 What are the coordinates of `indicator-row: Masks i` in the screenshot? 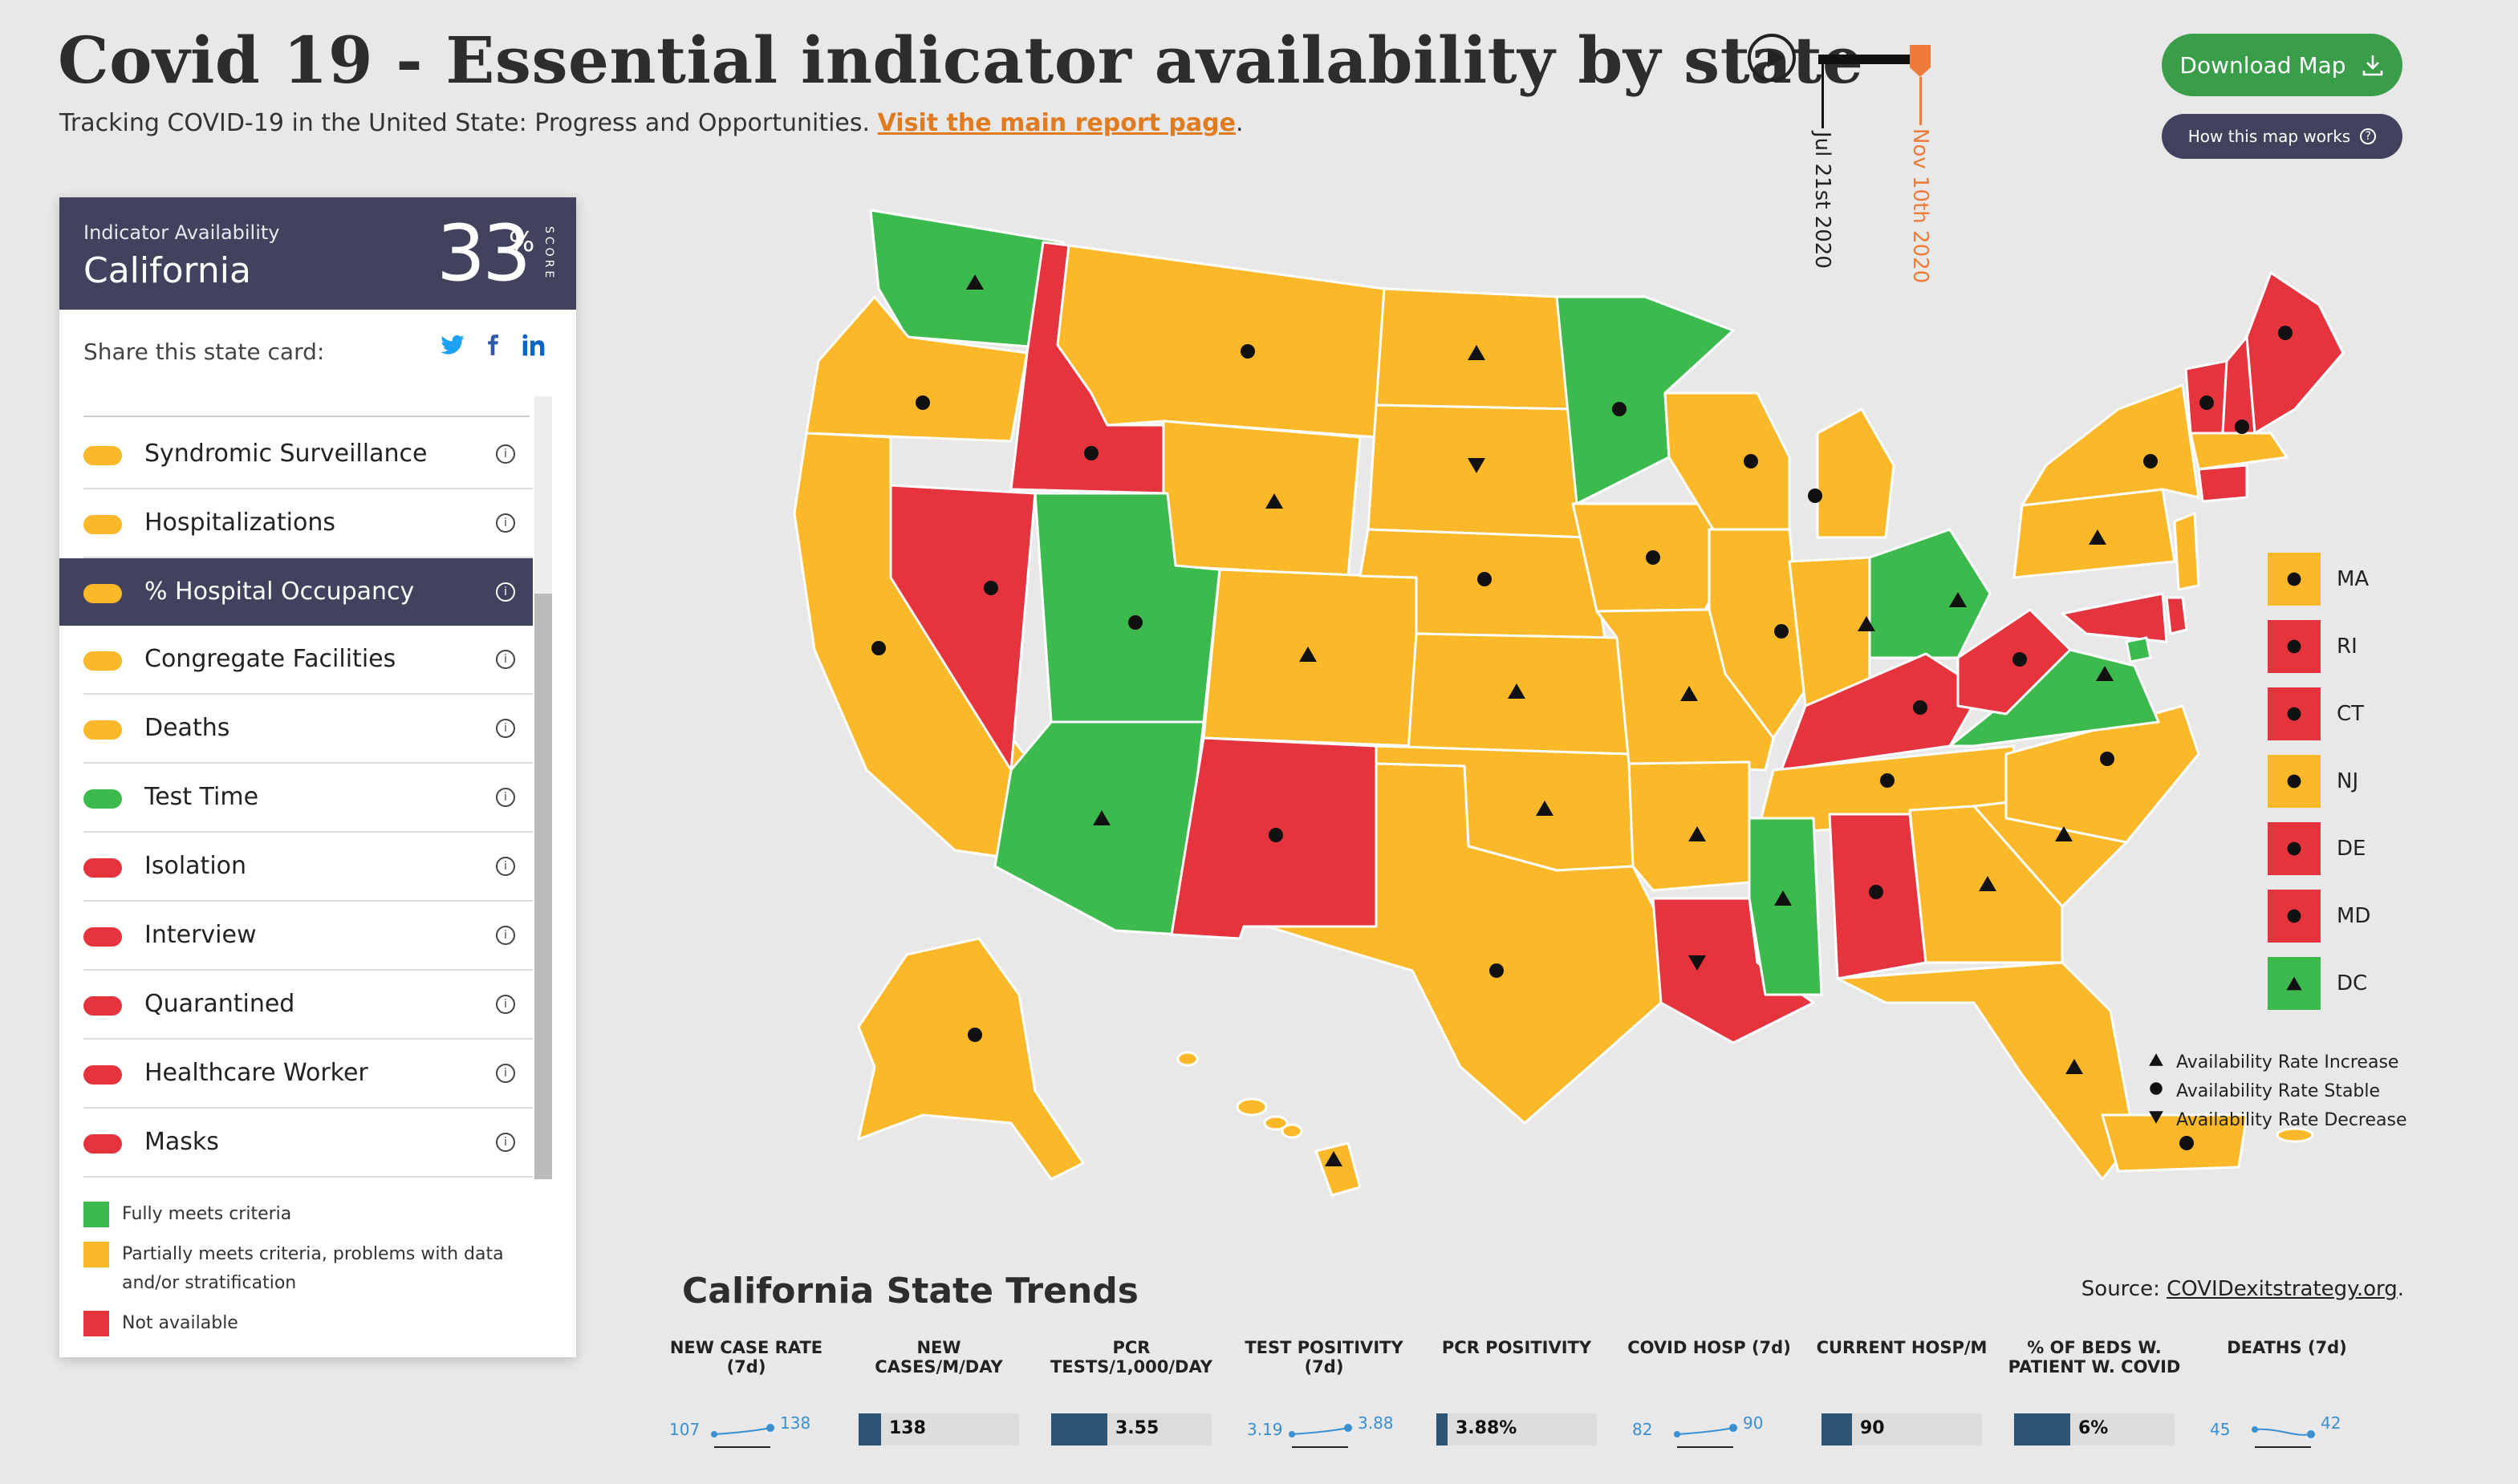 It's located at (308, 1143).